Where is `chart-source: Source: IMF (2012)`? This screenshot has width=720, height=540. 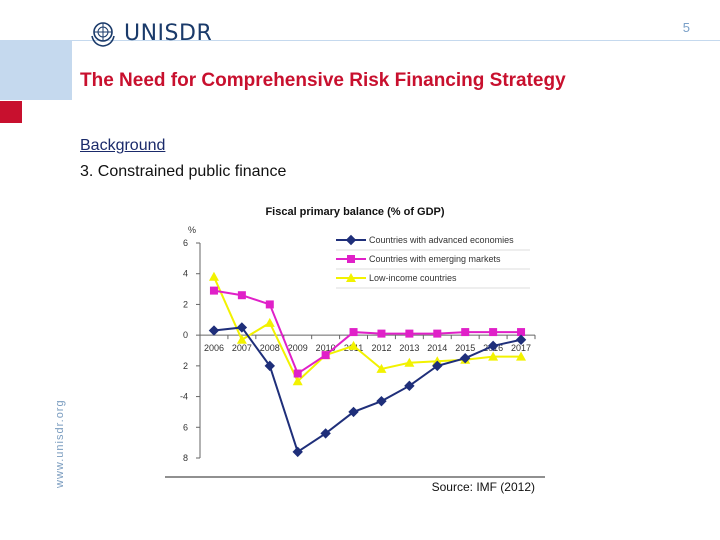 chart-source: Source: IMF (2012) is located at coordinates (483, 487).